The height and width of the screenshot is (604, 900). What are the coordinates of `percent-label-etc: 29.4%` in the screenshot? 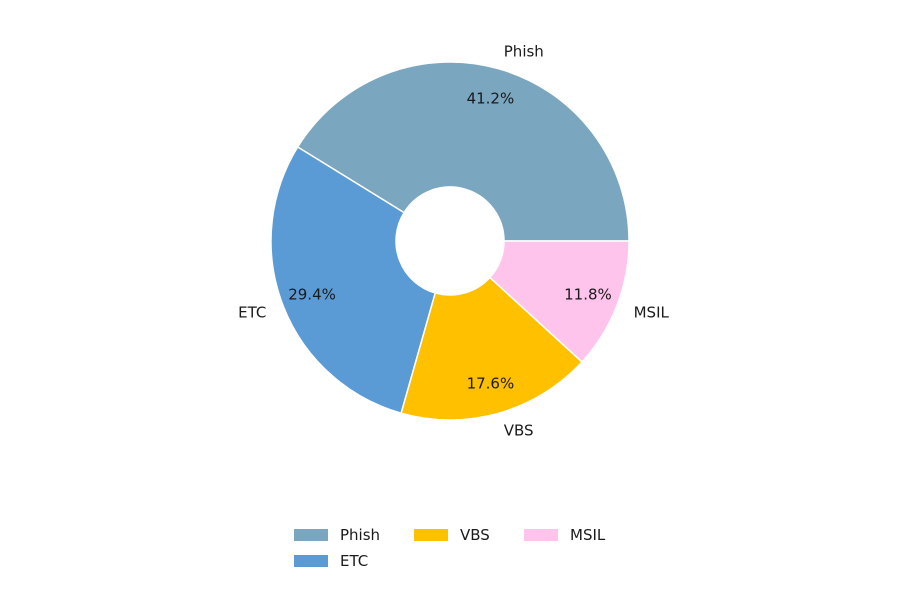 It's located at (312, 295).